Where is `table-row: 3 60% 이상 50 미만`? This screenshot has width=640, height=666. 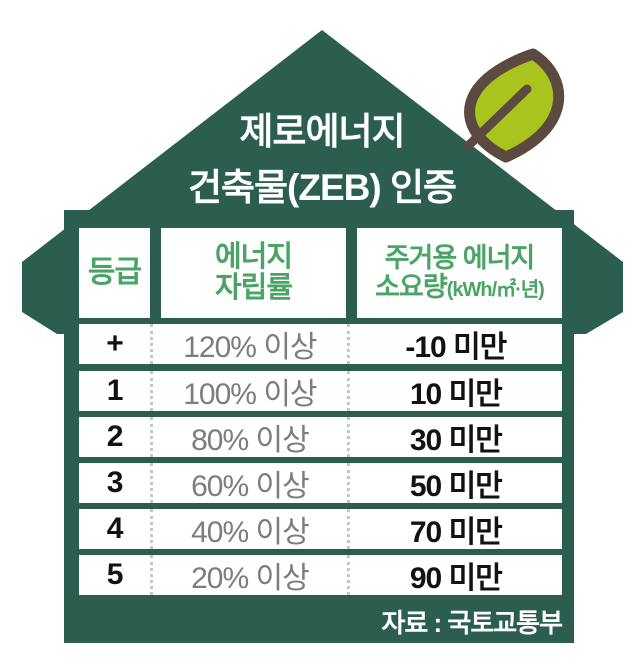 table-row: 3 60% 이상 50 미만 is located at coordinates (320, 483).